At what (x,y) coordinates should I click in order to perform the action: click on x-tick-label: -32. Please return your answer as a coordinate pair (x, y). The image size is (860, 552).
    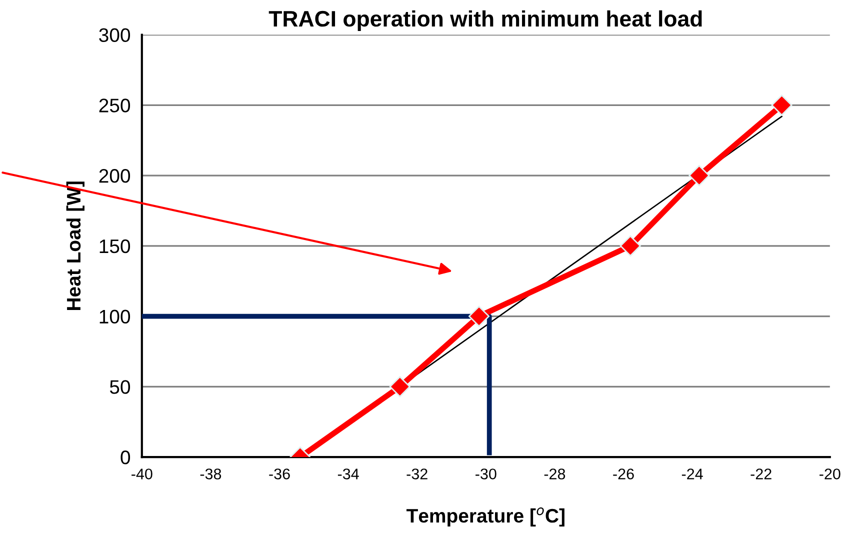
    Looking at the image, I should click on (417, 474).